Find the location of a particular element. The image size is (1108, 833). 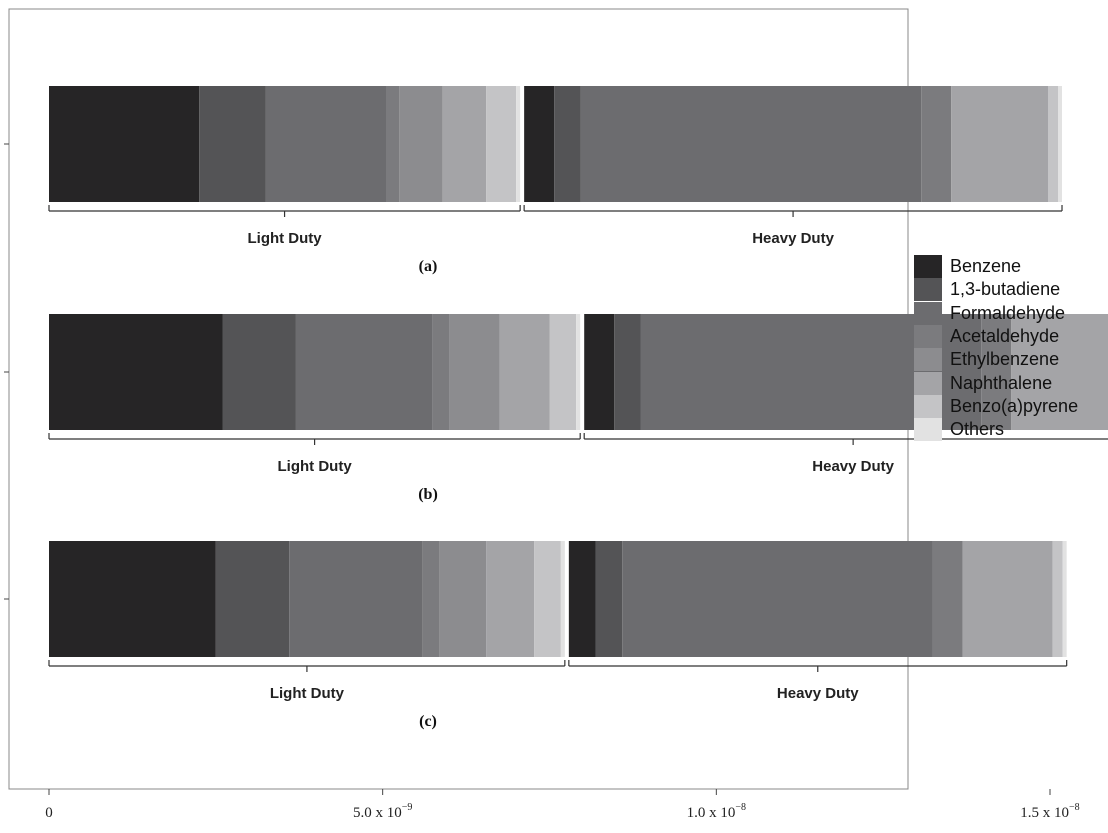

legend-item: Others is located at coordinates (996, 430).